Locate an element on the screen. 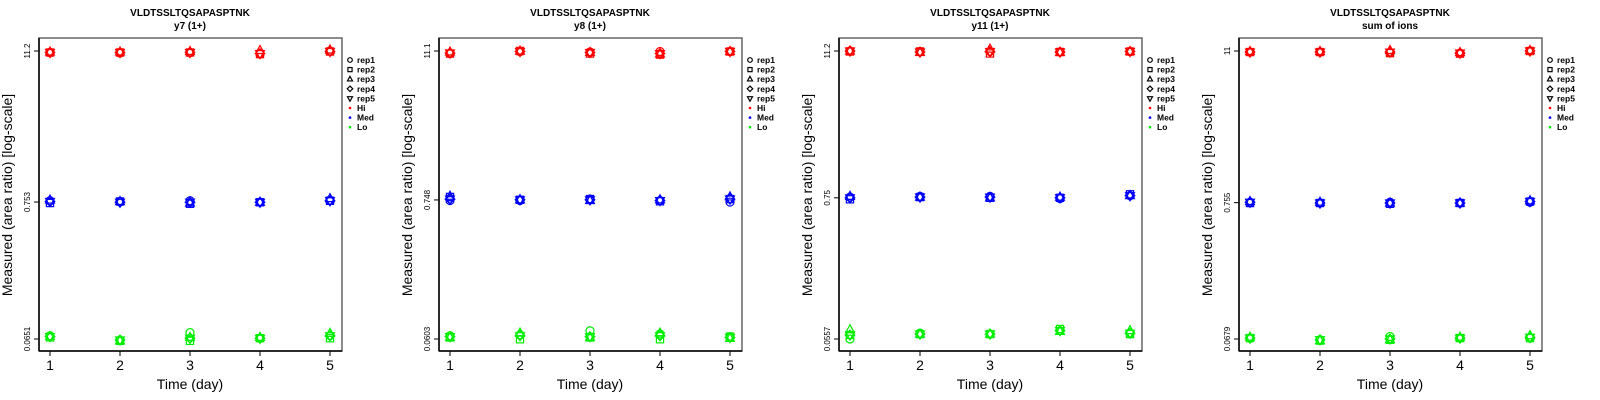 This screenshot has width=1600, height=400. chart-subtitle: y11 (1+) is located at coordinates (990, 26).